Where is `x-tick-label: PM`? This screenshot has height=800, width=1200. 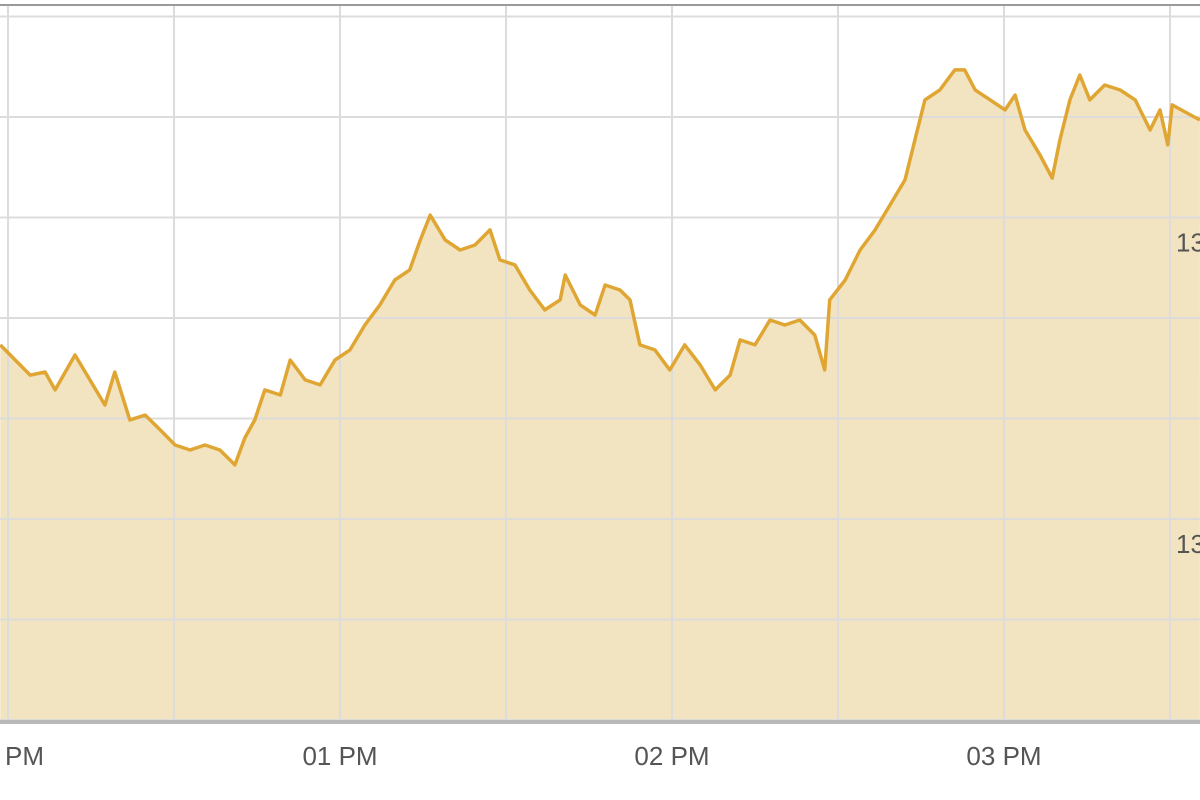 x-tick-label: PM is located at coordinates (24, 756).